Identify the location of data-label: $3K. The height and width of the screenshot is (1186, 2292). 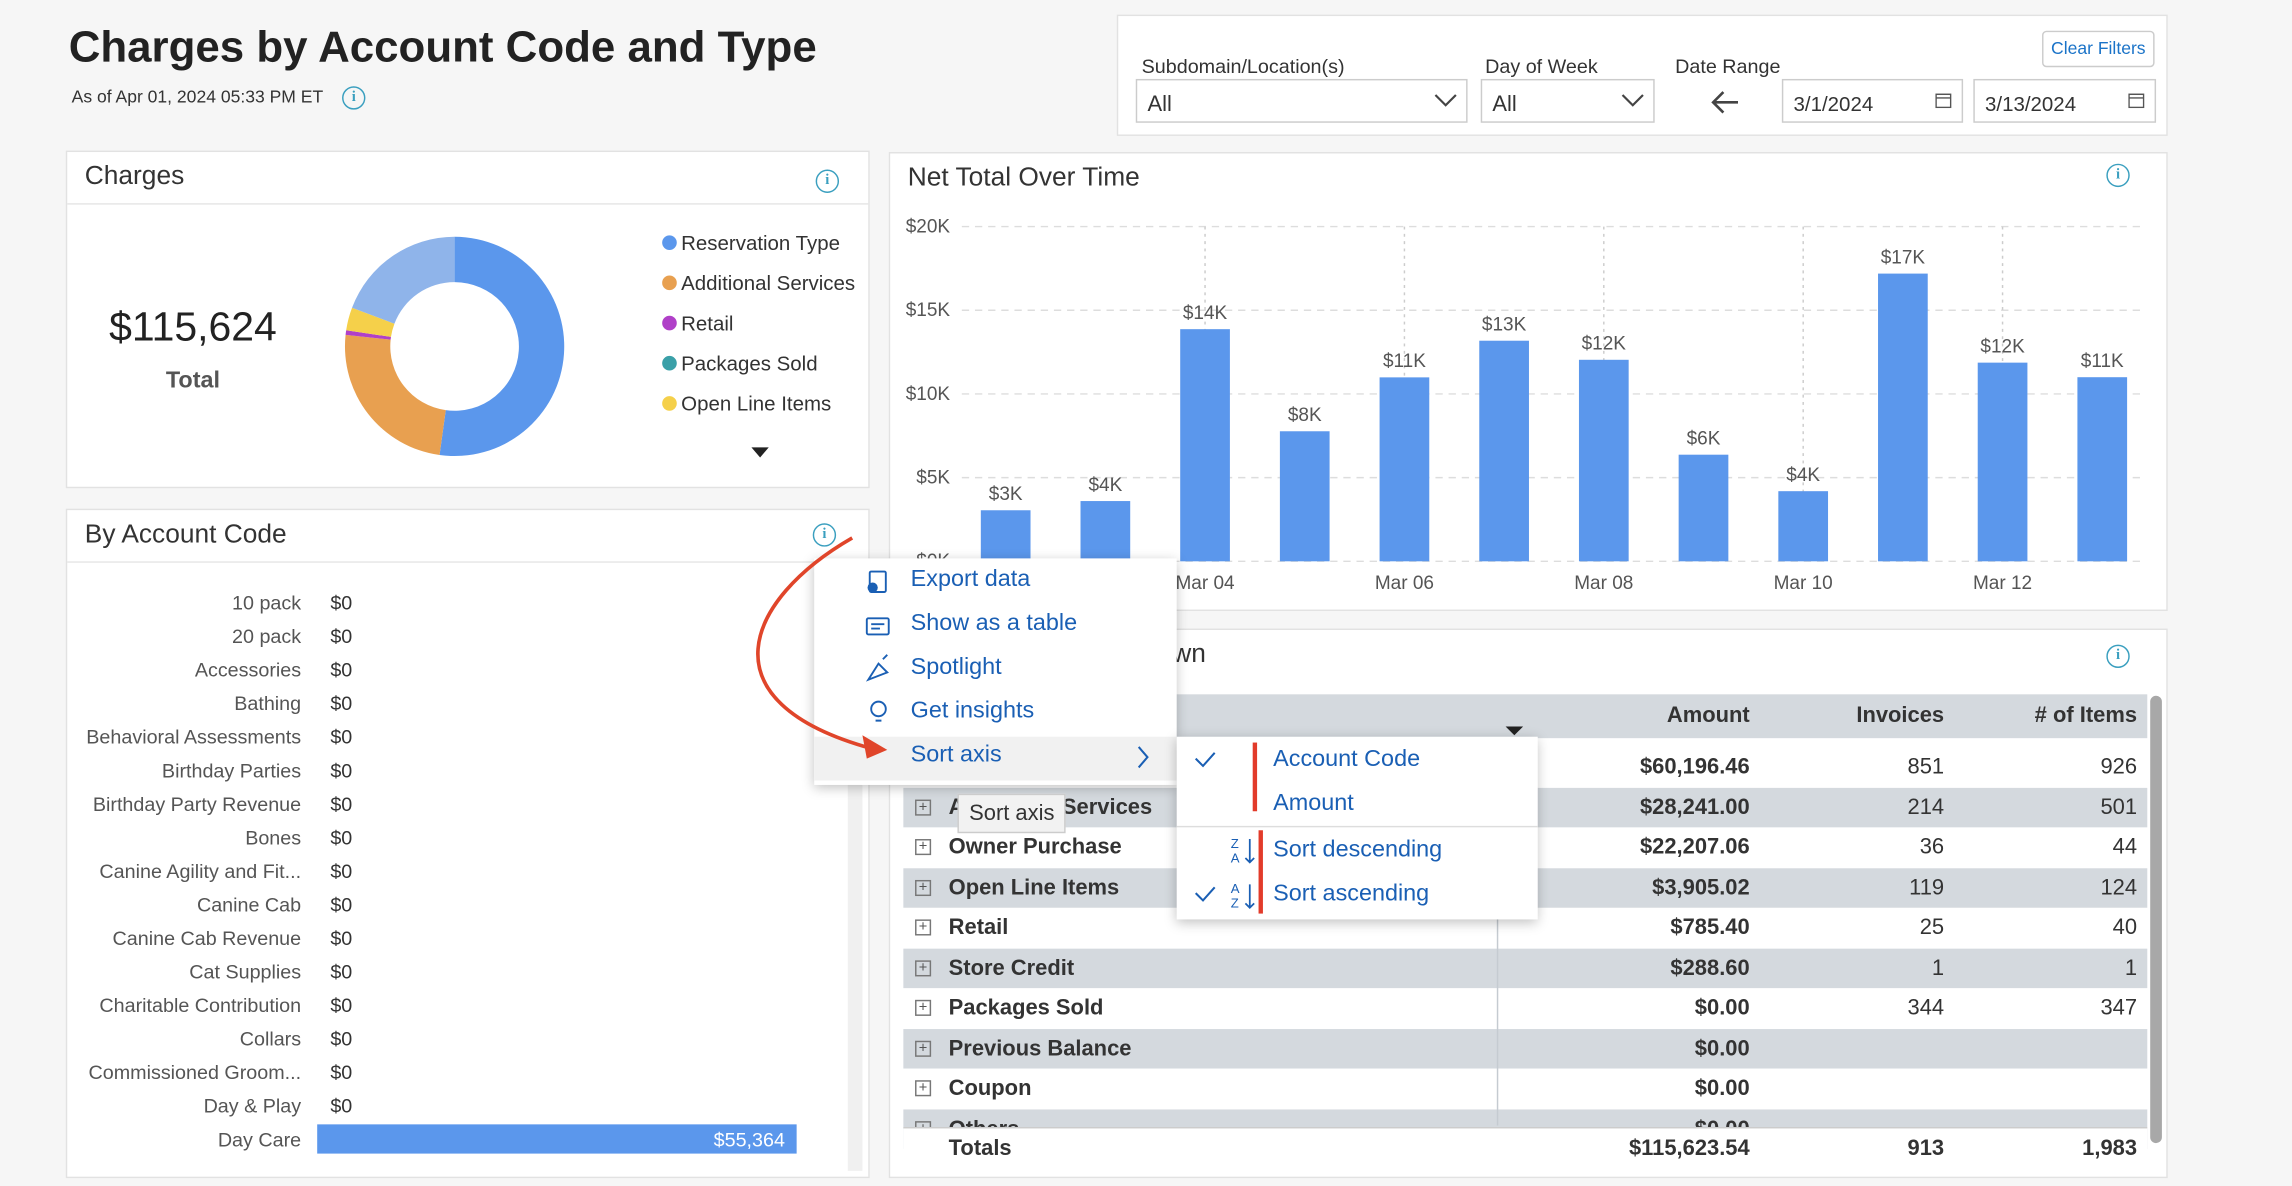
(1006, 494).